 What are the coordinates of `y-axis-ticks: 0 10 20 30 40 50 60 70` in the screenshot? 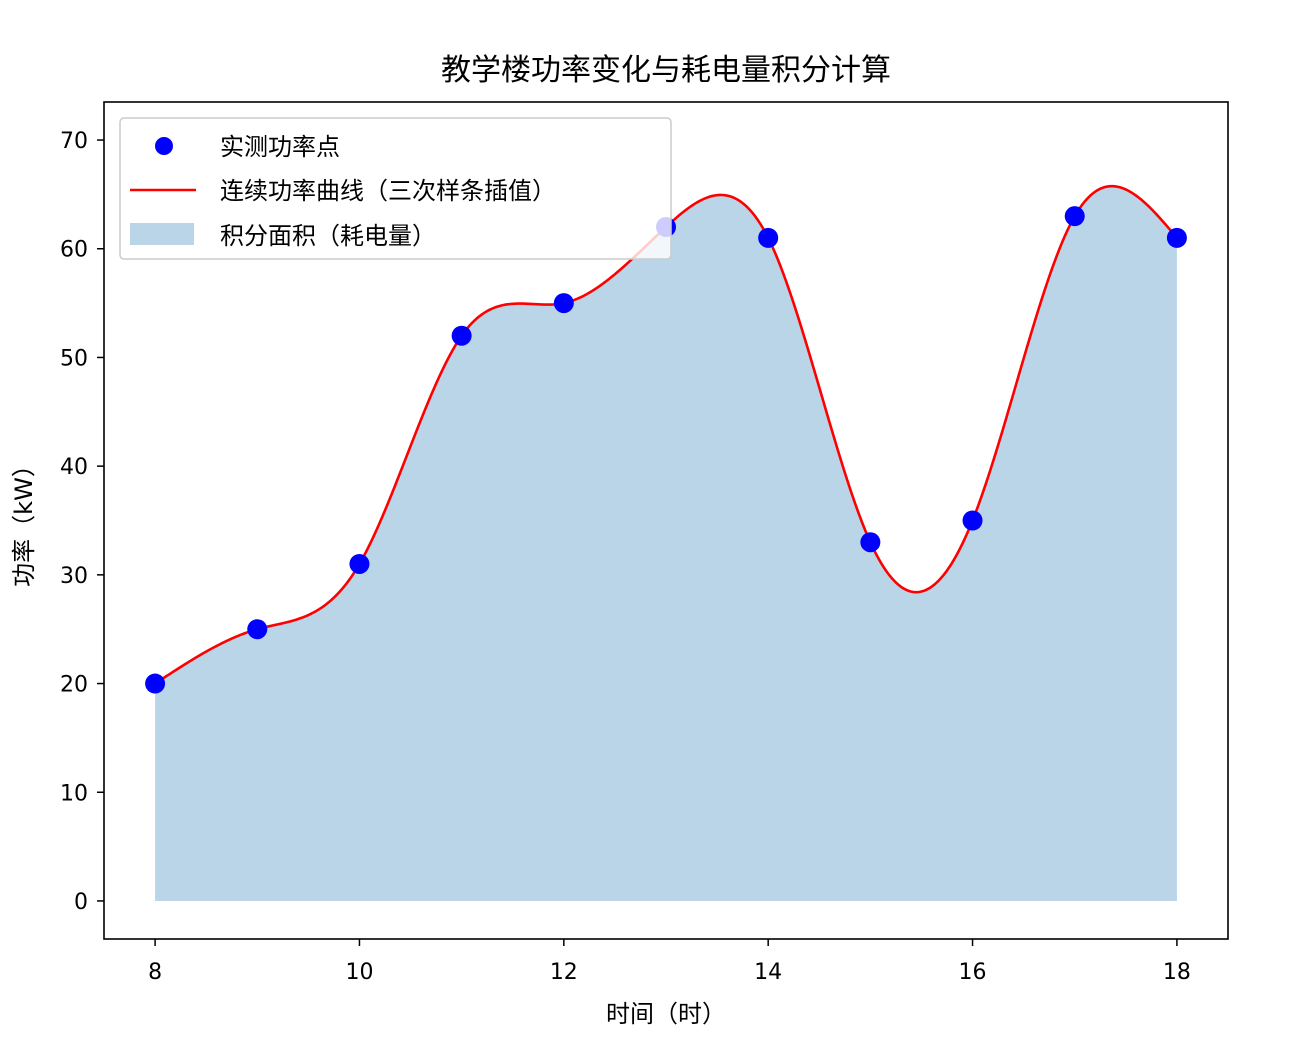 It's located at (82, 522).